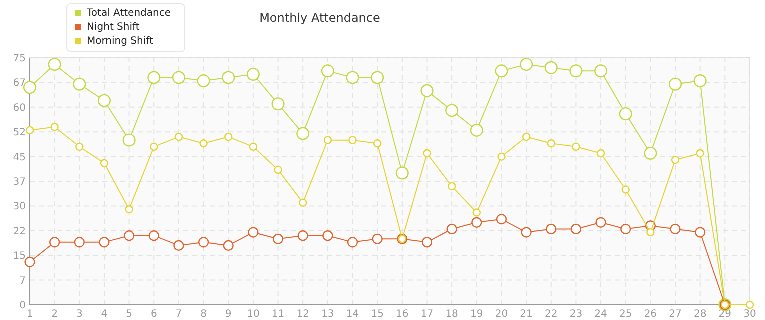  Describe the element at coordinates (551, 314) in the screenshot. I see `x-tick-label: 22` at that location.